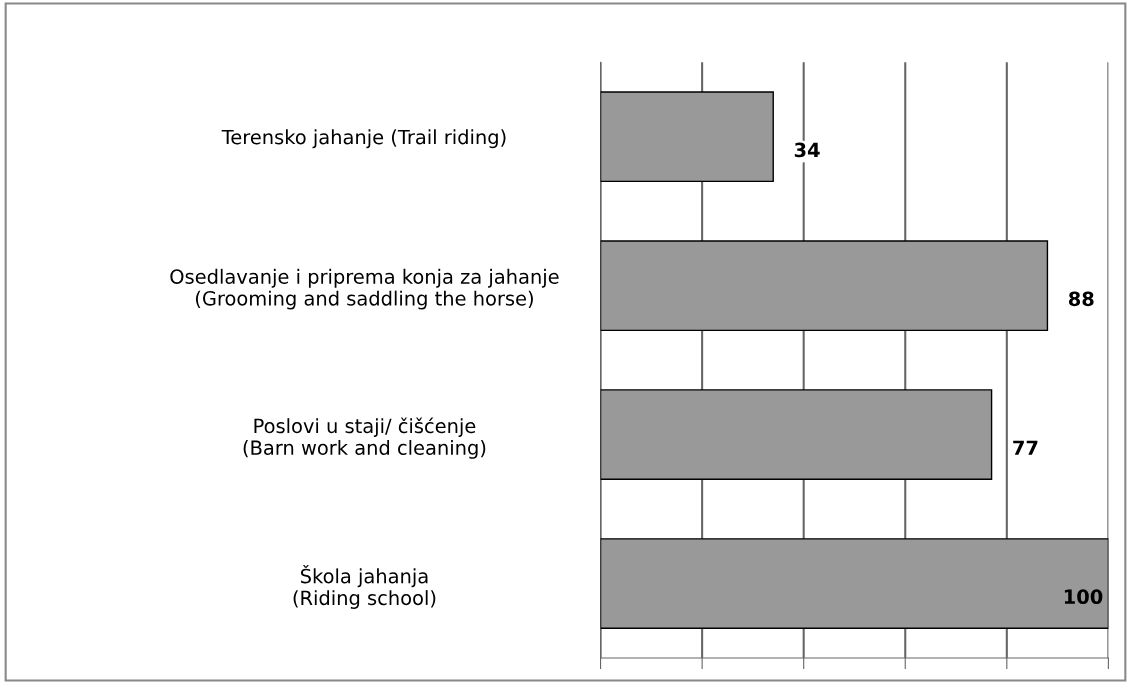 This screenshot has width=1131, height=684. What do you see at coordinates (1025, 447) in the screenshot?
I see `data-label: 77` at bounding box center [1025, 447].